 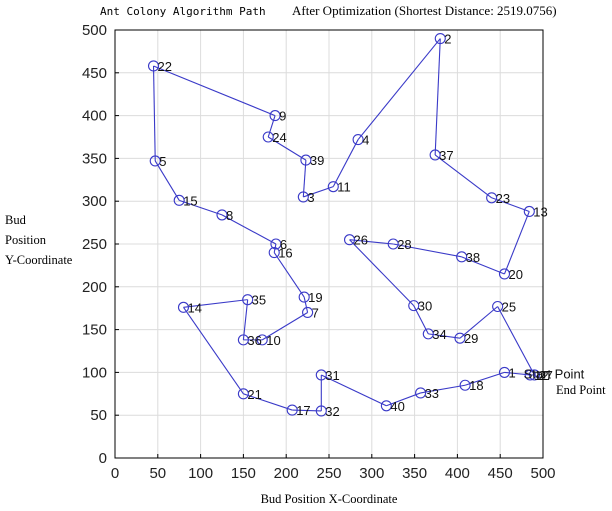 What do you see at coordinates (103, 458) in the screenshot?
I see `y-tick-label: 0` at bounding box center [103, 458].